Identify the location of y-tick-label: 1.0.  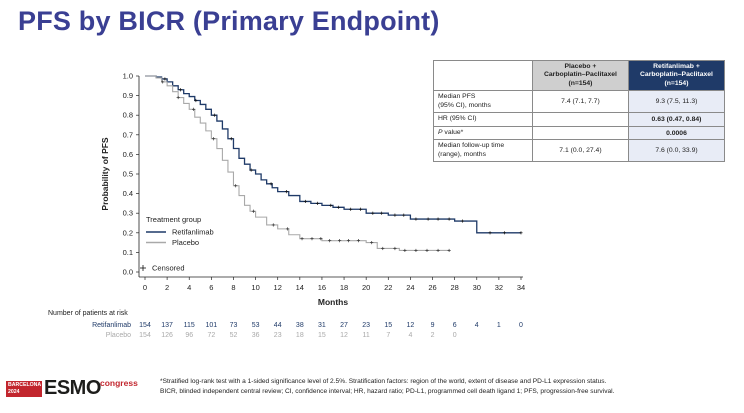
(128, 76).